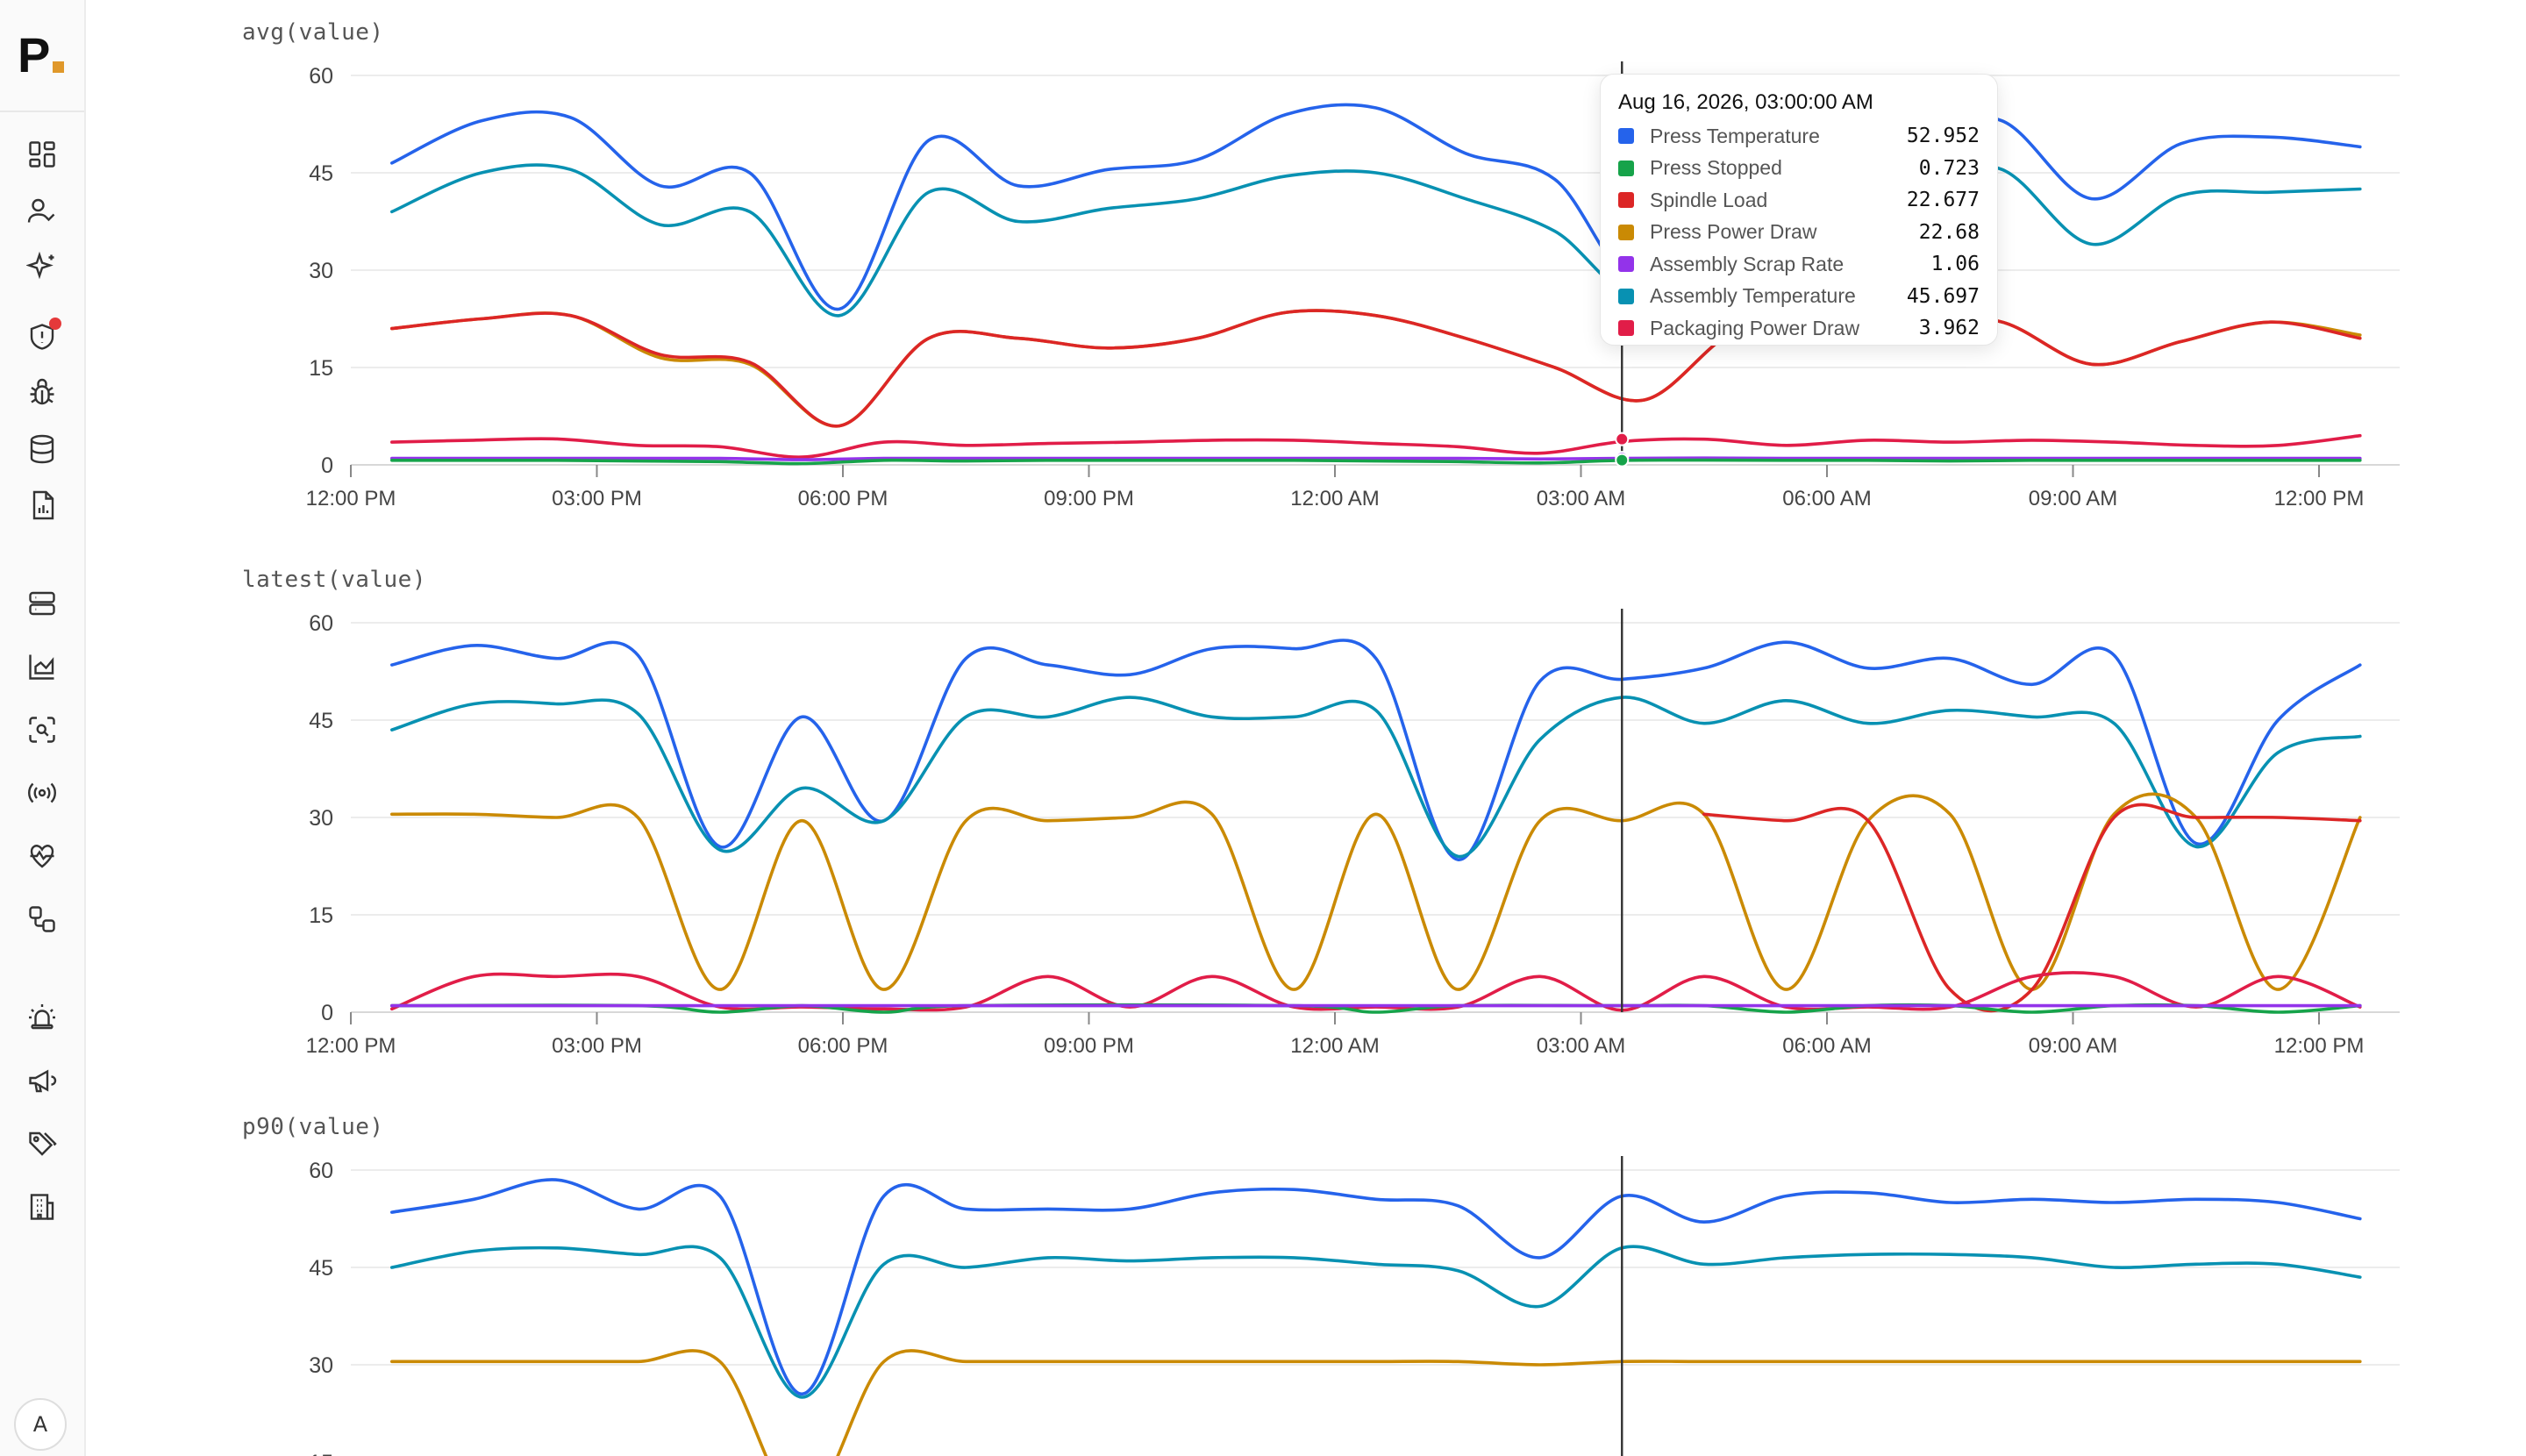  I want to click on tooltip-series-name: Assembly Scrap Rate, so click(1747, 263).